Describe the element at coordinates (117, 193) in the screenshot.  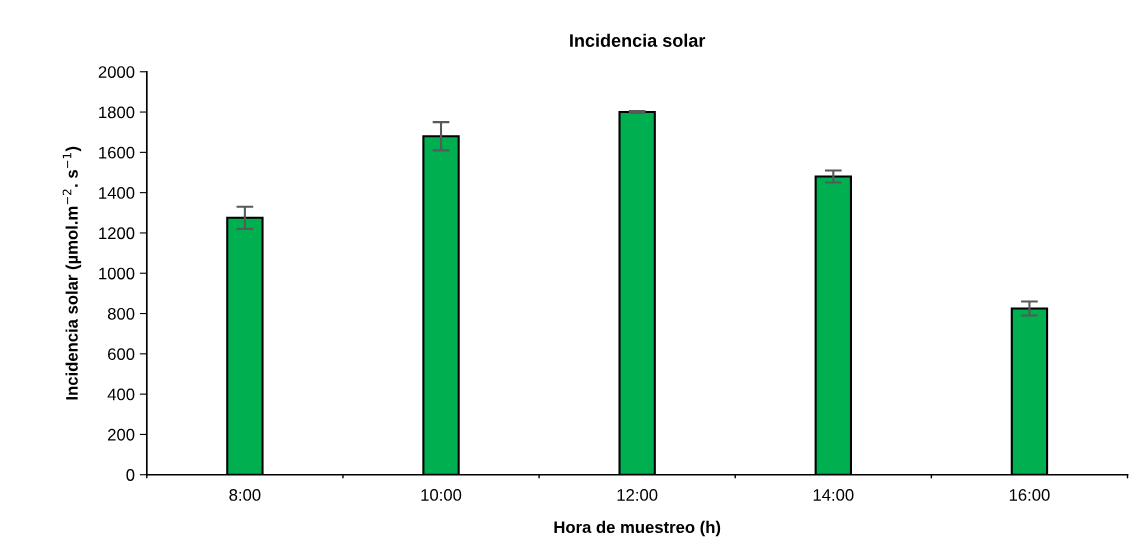
I see `y-tick-label: 1400` at that location.